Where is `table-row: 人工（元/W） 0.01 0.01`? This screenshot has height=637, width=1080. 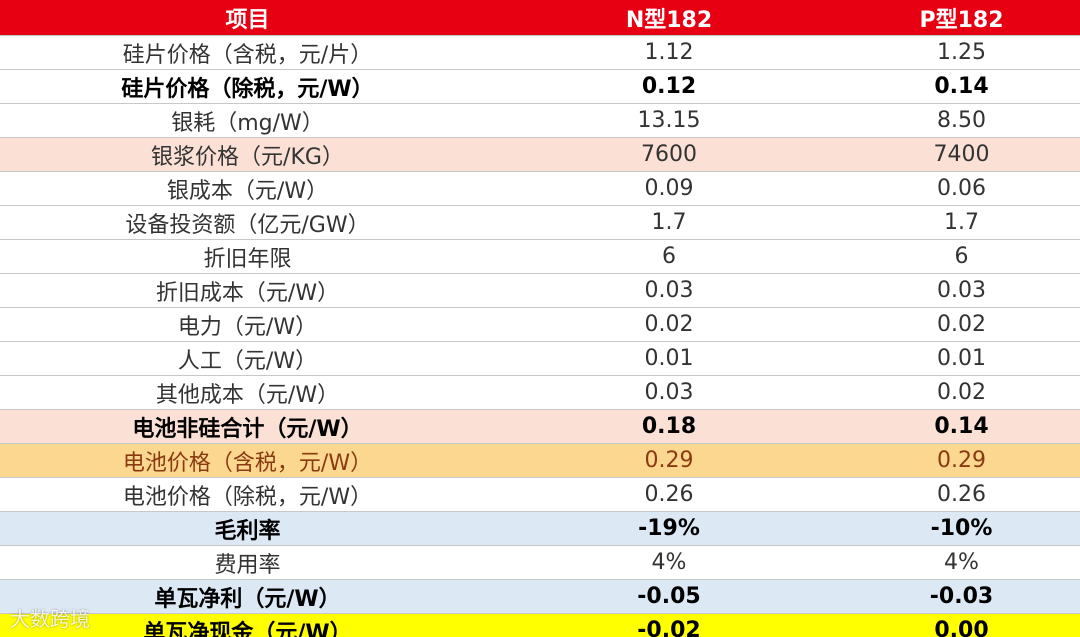
table-row: 人工（元/W） 0.01 0.01 is located at coordinates (540, 358).